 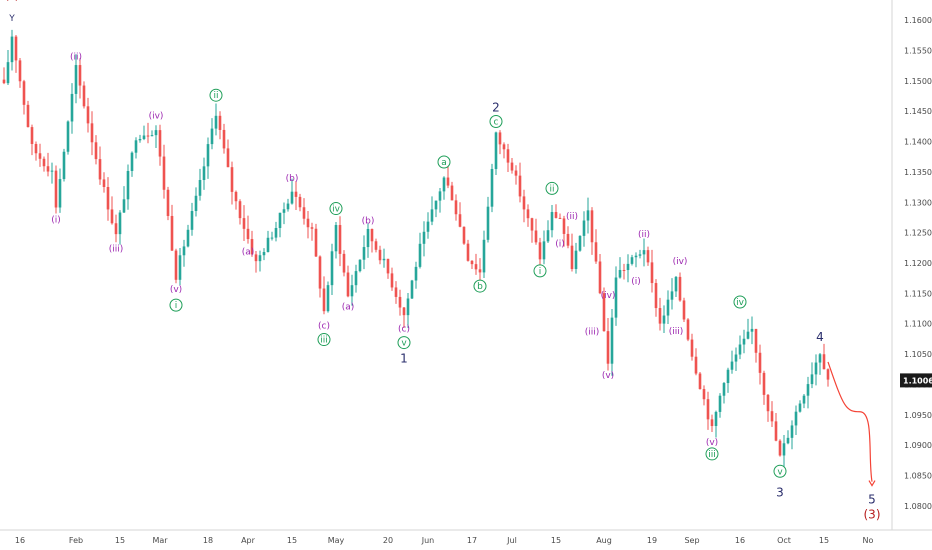 What do you see at coordinates (872, 500) in the screenshot?
I see `wave-label: 5` at bounding box center [872, 500].